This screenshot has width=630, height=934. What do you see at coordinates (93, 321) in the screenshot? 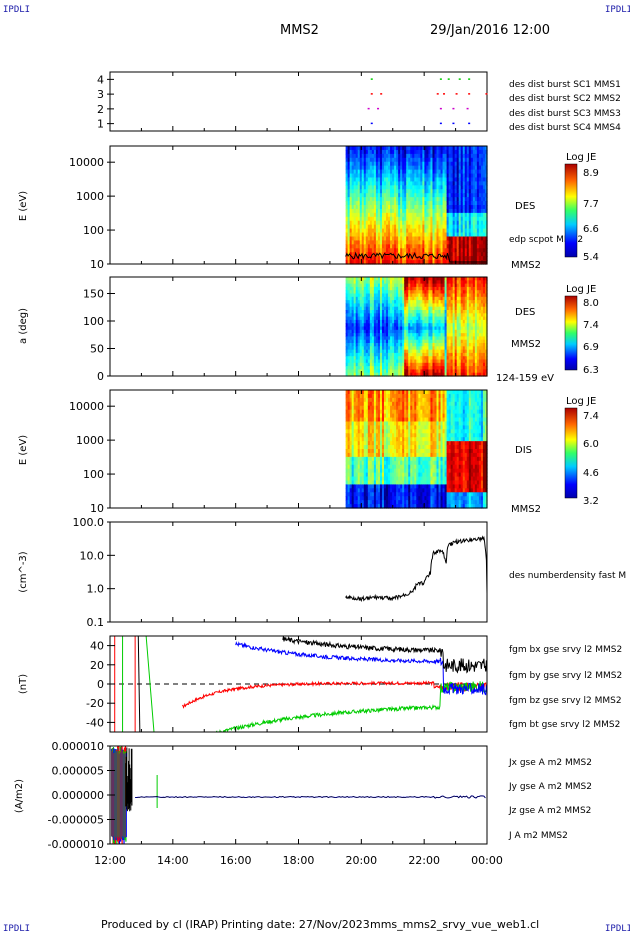
I see `y-tick-label: 100` at bounding box center [93, 321].